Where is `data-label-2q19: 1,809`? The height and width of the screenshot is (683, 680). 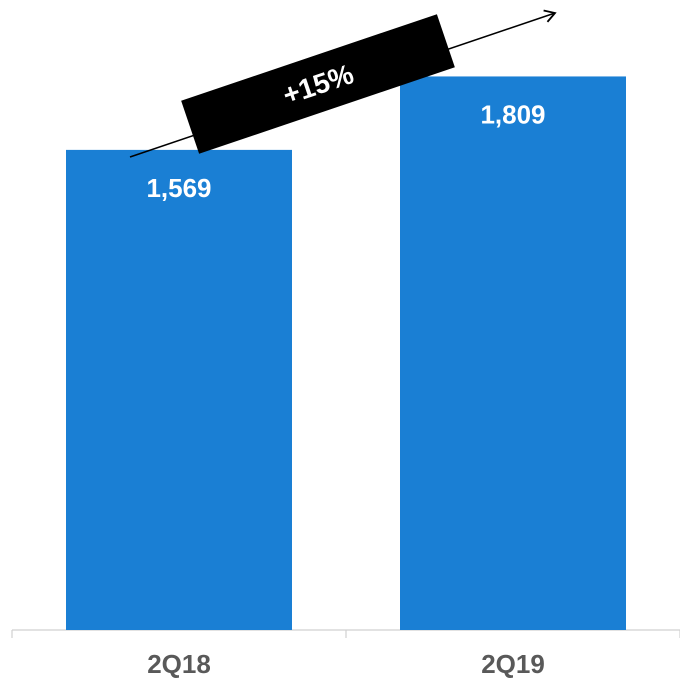 data-label-2q19: 1,809 is located at coordinates (512, 114).